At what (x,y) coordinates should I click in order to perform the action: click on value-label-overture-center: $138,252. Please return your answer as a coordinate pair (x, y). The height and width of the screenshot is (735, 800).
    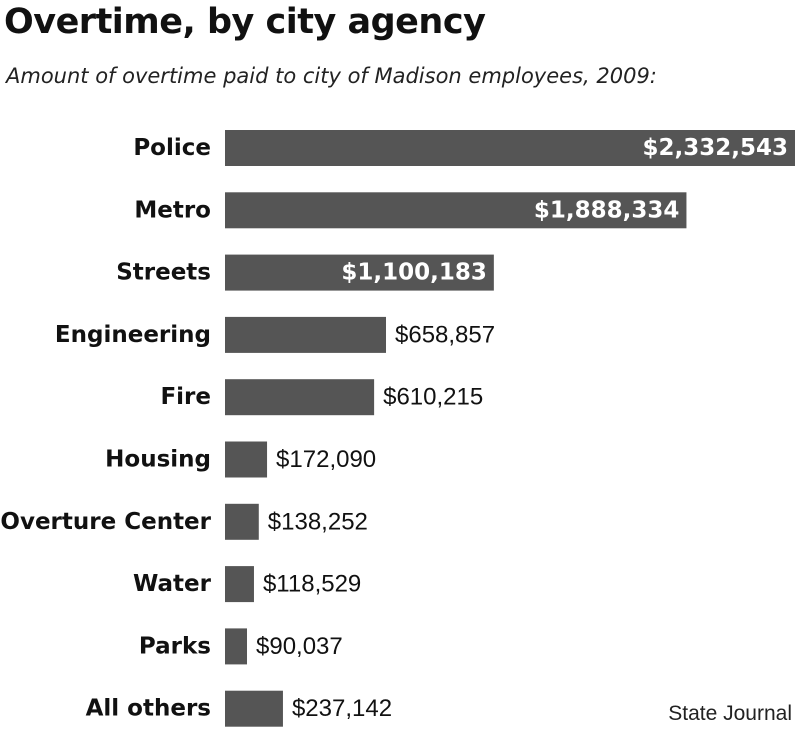
    Looking at the image, I should click on (318, 521).